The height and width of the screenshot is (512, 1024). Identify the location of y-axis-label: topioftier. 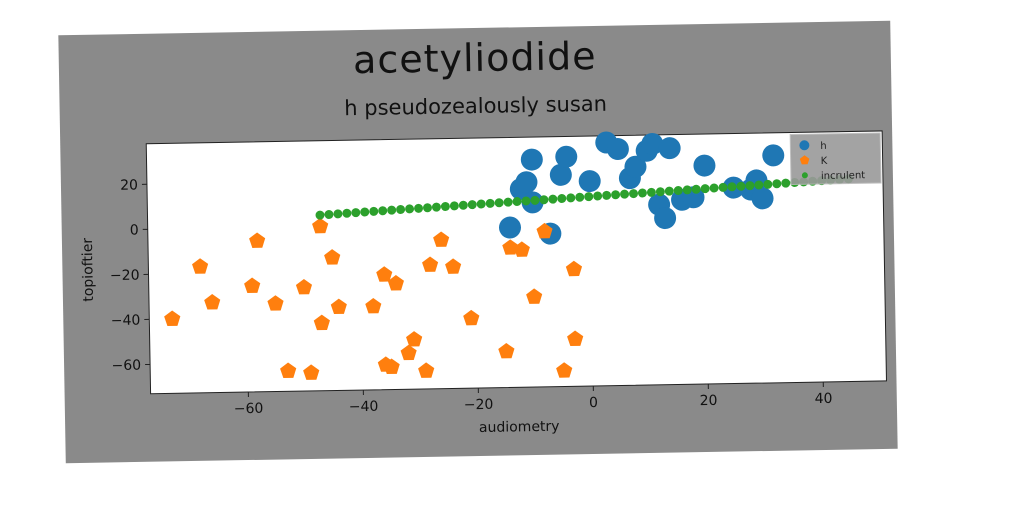
(88, 270).